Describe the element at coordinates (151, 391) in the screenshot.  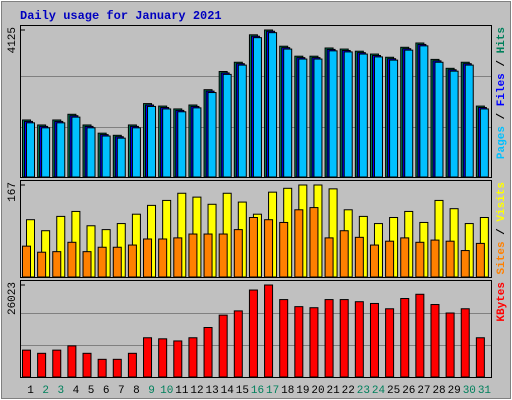
I see `x-tick-label: 9` at that location.